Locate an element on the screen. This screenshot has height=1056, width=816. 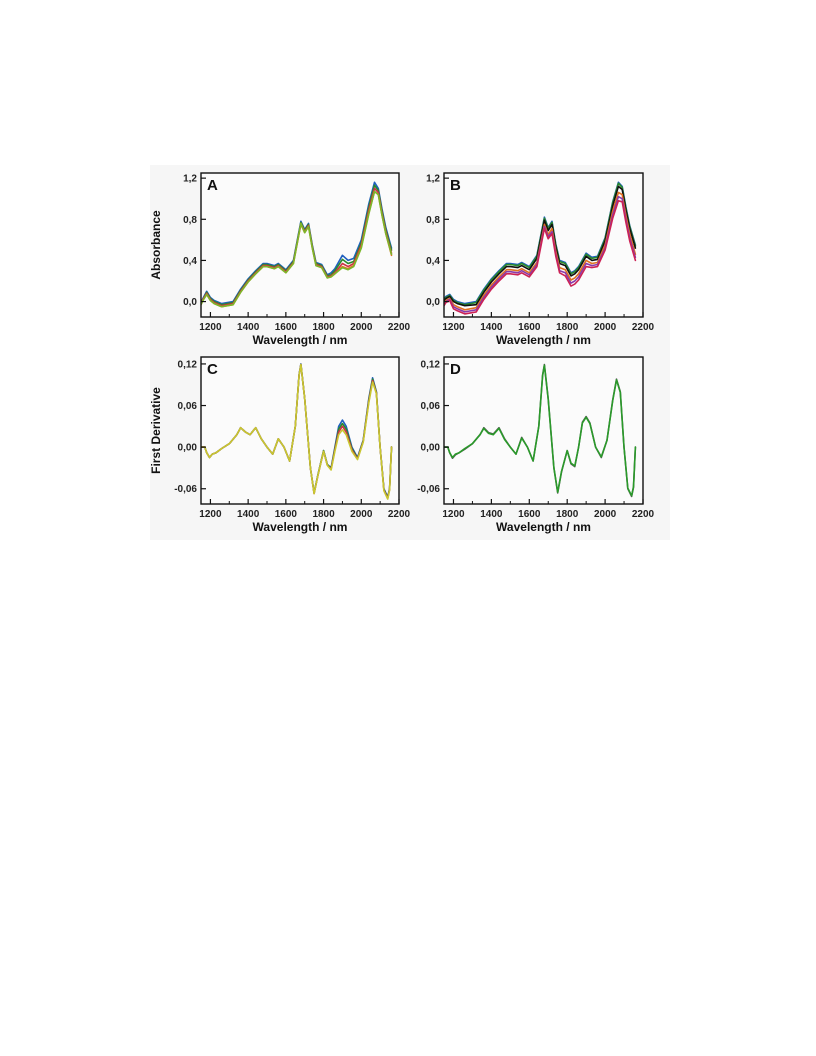
panel-letter: A is located at coordinates (212, 185).